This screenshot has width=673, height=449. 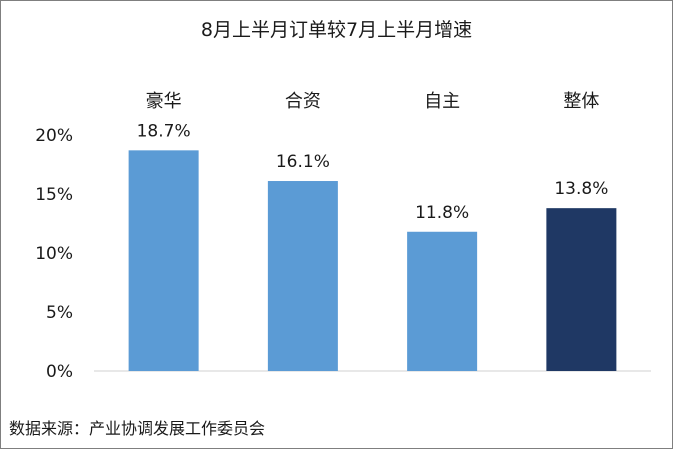 I want to click on category-label: 自主, so click(x=442, y=101).